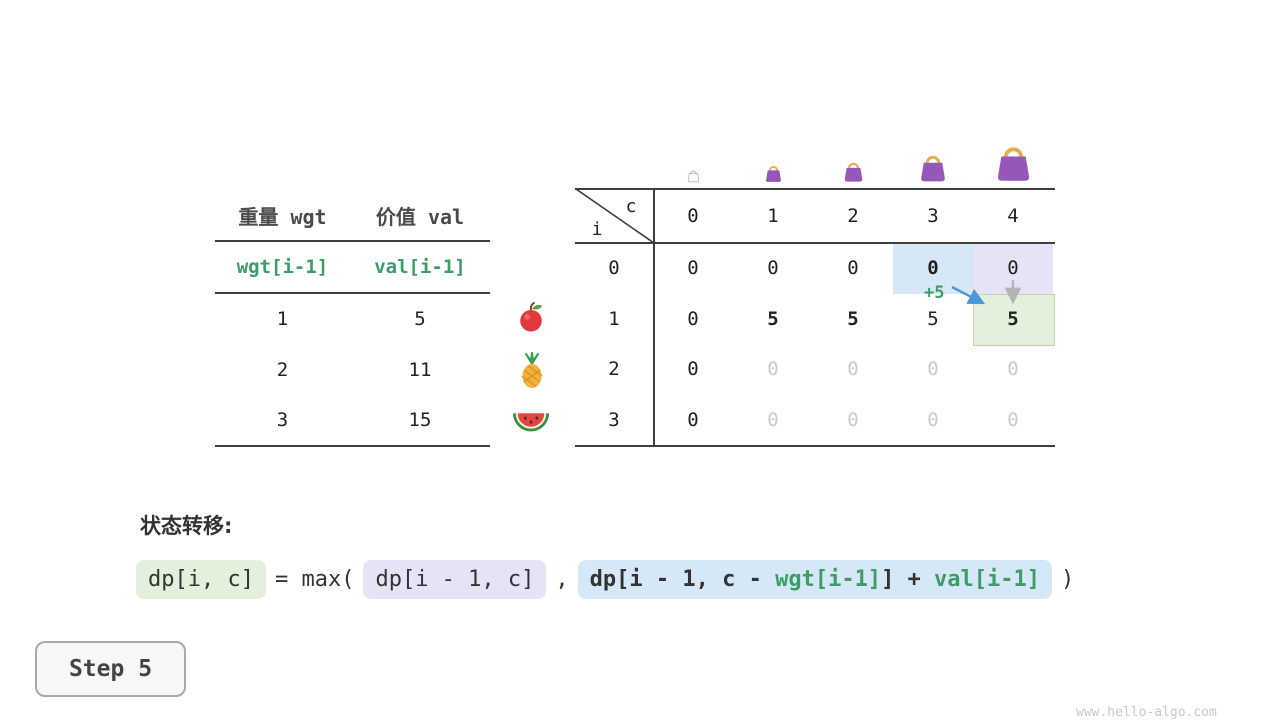 This screenshot has width=1280, height=720. What do you see at coordinates (614, 318) in the screenshot?
I see `dp-row-label-1: 1` at bounding box center [614, 318].